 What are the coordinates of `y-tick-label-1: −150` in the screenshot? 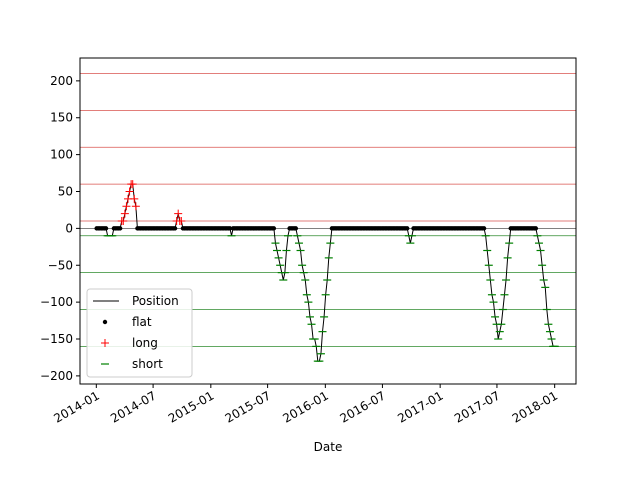 It's located at (56, 339).